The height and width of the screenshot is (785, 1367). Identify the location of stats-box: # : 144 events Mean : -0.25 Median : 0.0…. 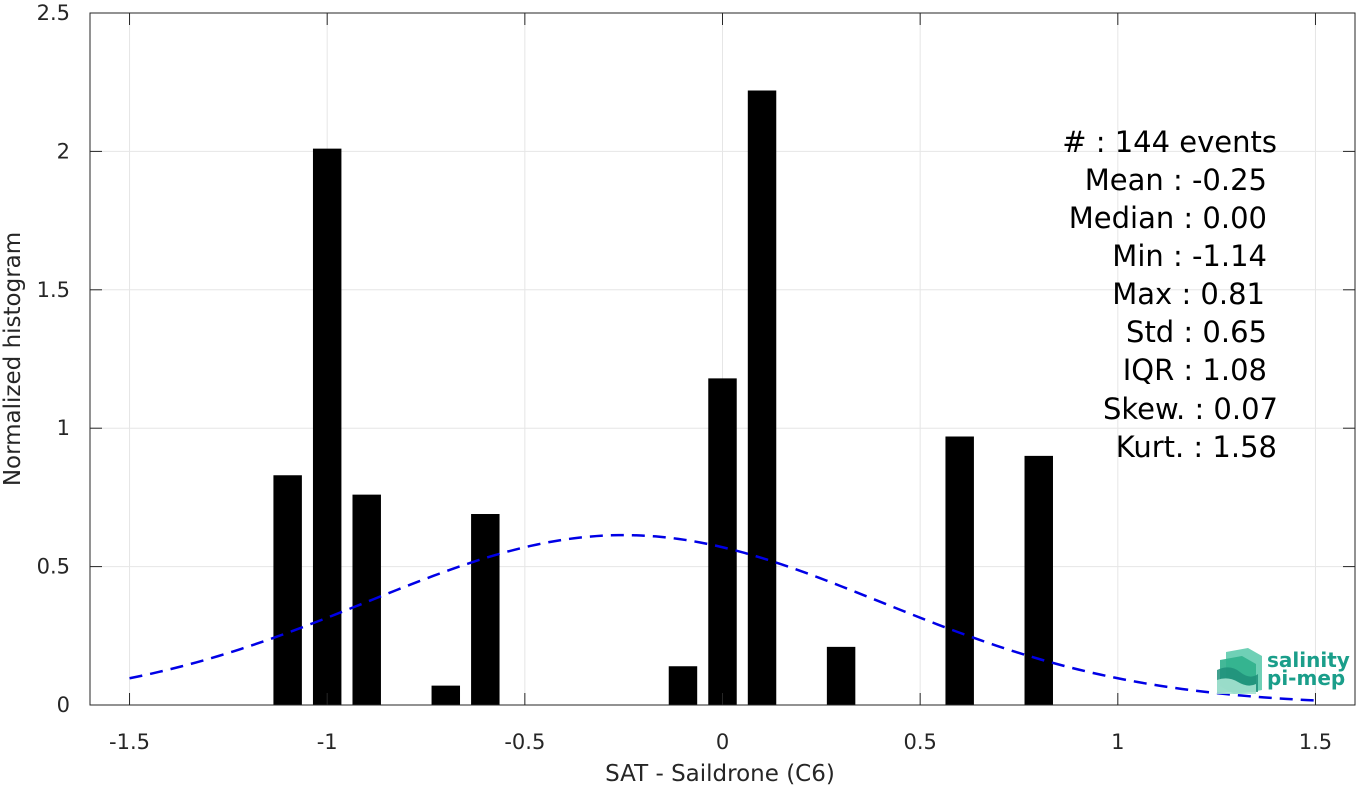
(1170, 294).